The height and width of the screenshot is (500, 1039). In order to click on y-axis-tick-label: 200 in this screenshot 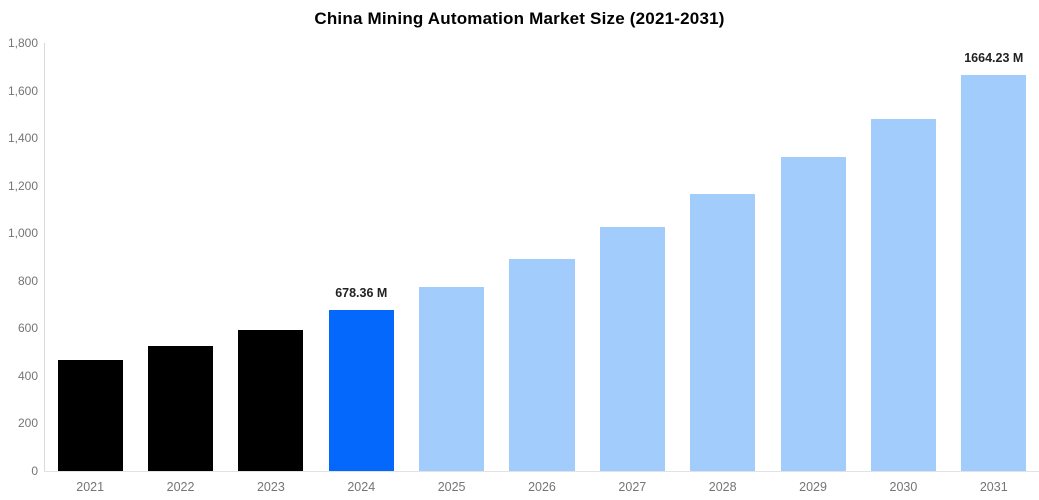, I will do `click(27, 423)`.